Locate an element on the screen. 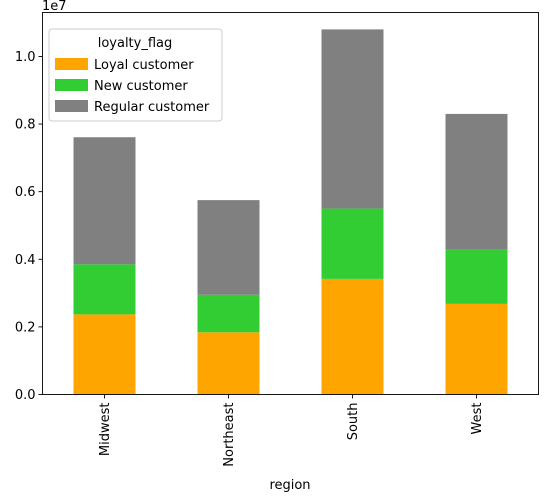 The image size is (547, 502). bar-midwest-regular-customer is located at coordinates (104, 201).